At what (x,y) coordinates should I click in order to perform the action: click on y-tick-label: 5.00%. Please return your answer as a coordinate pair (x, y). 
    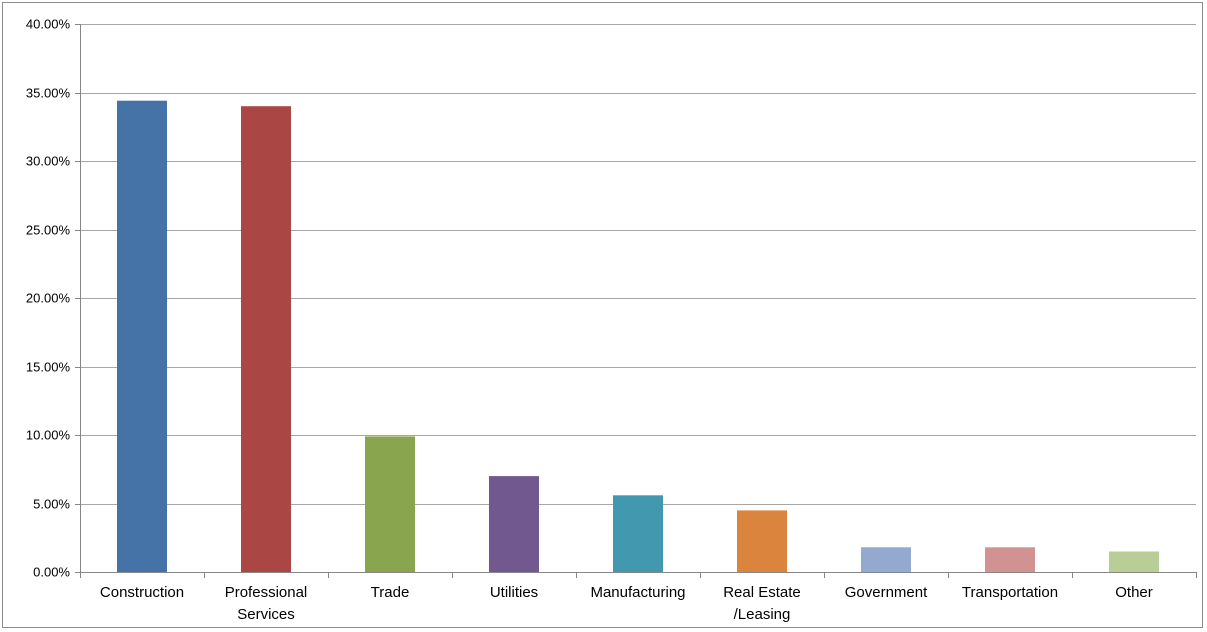
    Looking at the image, I should click on (51, 504).